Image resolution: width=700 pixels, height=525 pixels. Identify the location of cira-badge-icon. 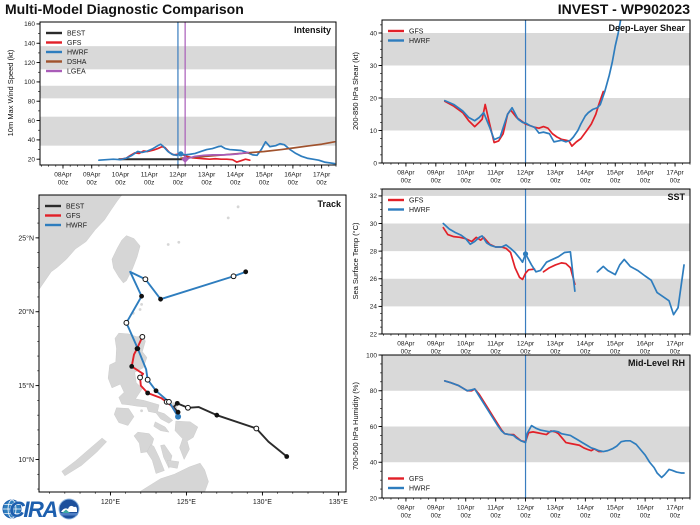
(69, 509).